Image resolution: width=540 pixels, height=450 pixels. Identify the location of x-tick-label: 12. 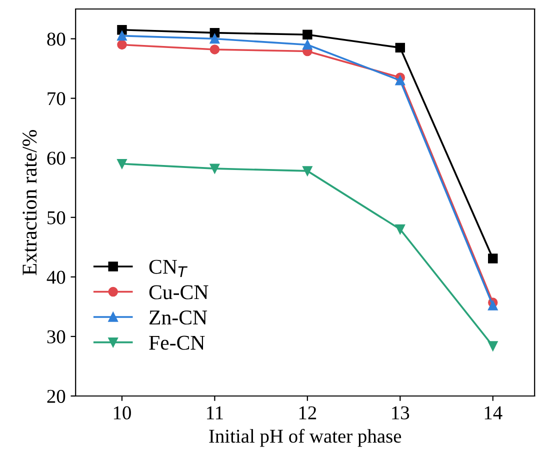
(307, 413).